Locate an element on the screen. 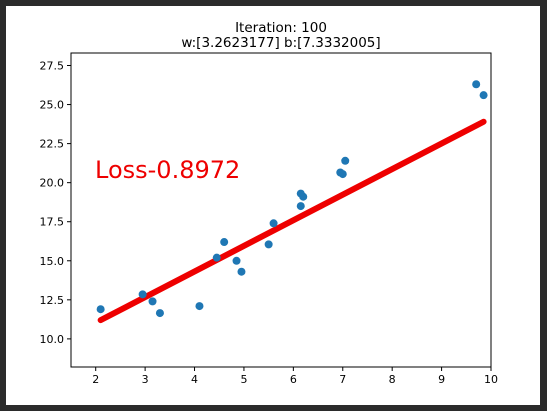 This screenshot has height=411, width=547. loss-annotation: Loss-0.8972 is located at coordinates (167, 170).